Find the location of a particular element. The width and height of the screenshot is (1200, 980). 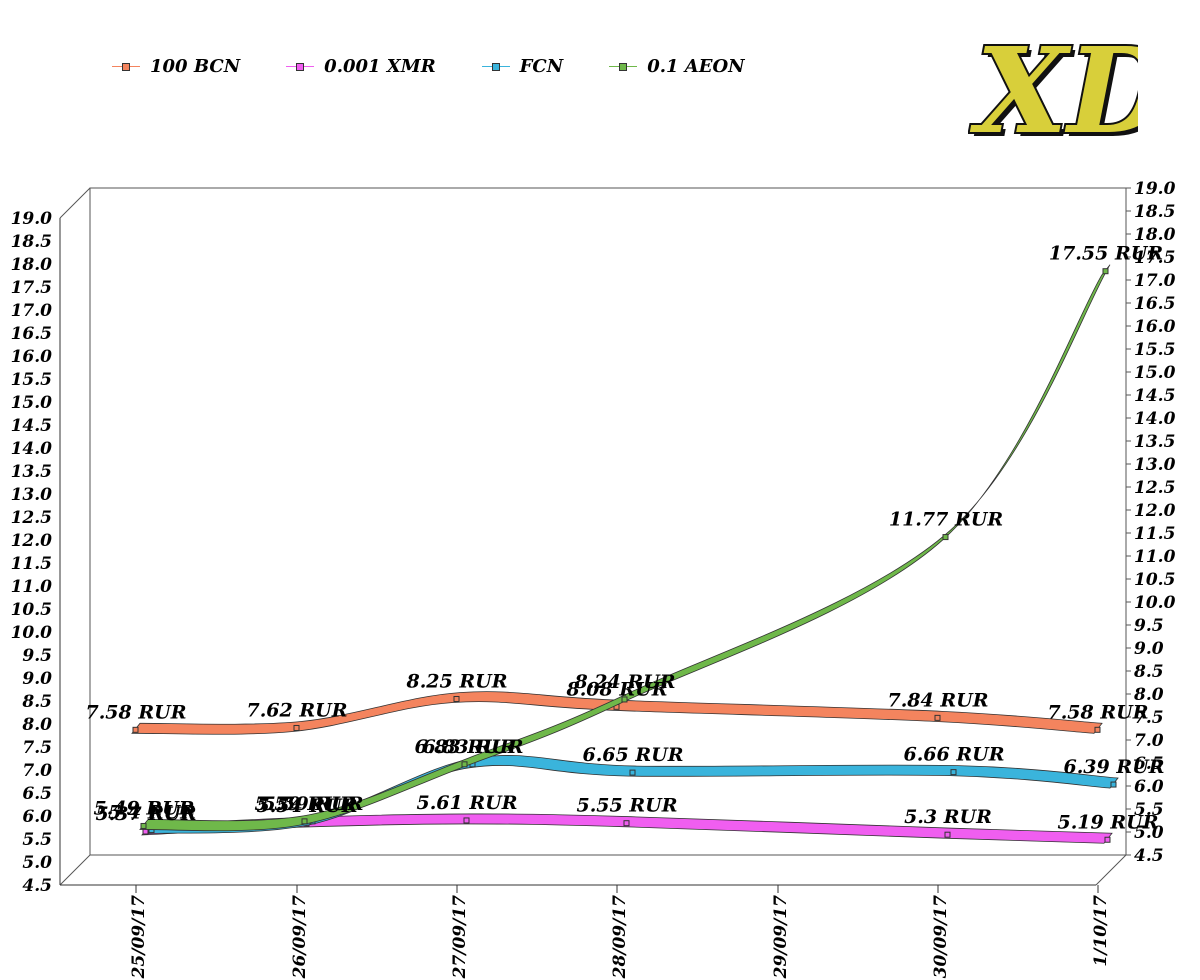

y-tick-label-left: 14.0 is located at coordinates (32, 449).